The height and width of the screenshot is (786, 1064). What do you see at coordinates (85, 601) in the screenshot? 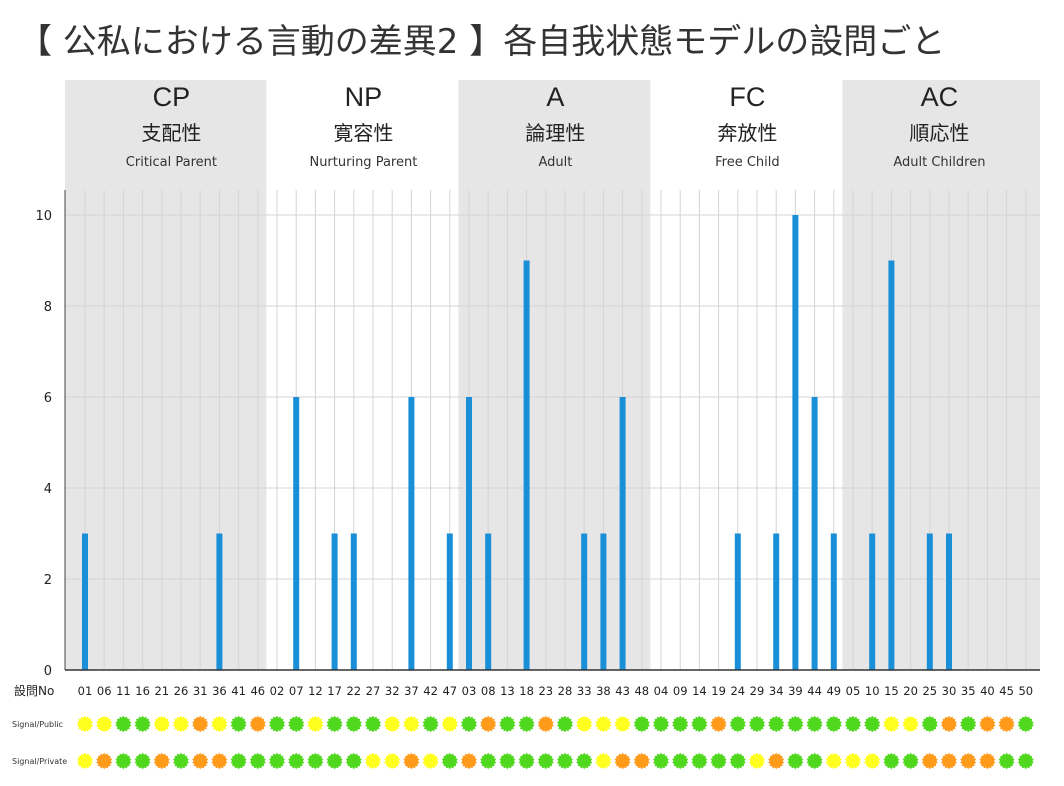
I see `bar-q01` at bounding box center [85, 601].